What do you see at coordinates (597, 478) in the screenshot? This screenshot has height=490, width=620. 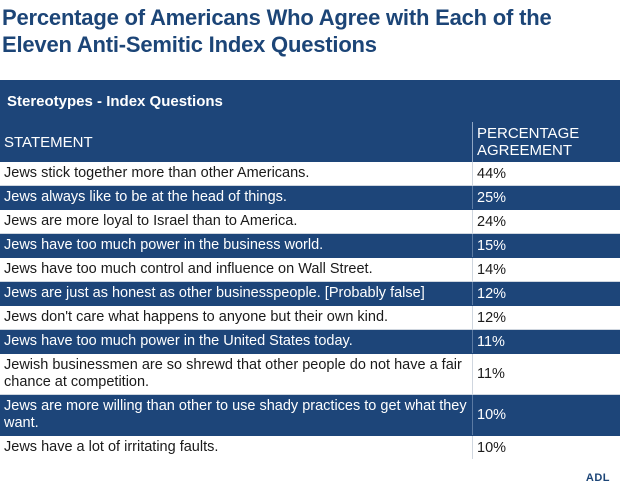 I see `adl-logo: ADL` at bounding box center [597, 478].